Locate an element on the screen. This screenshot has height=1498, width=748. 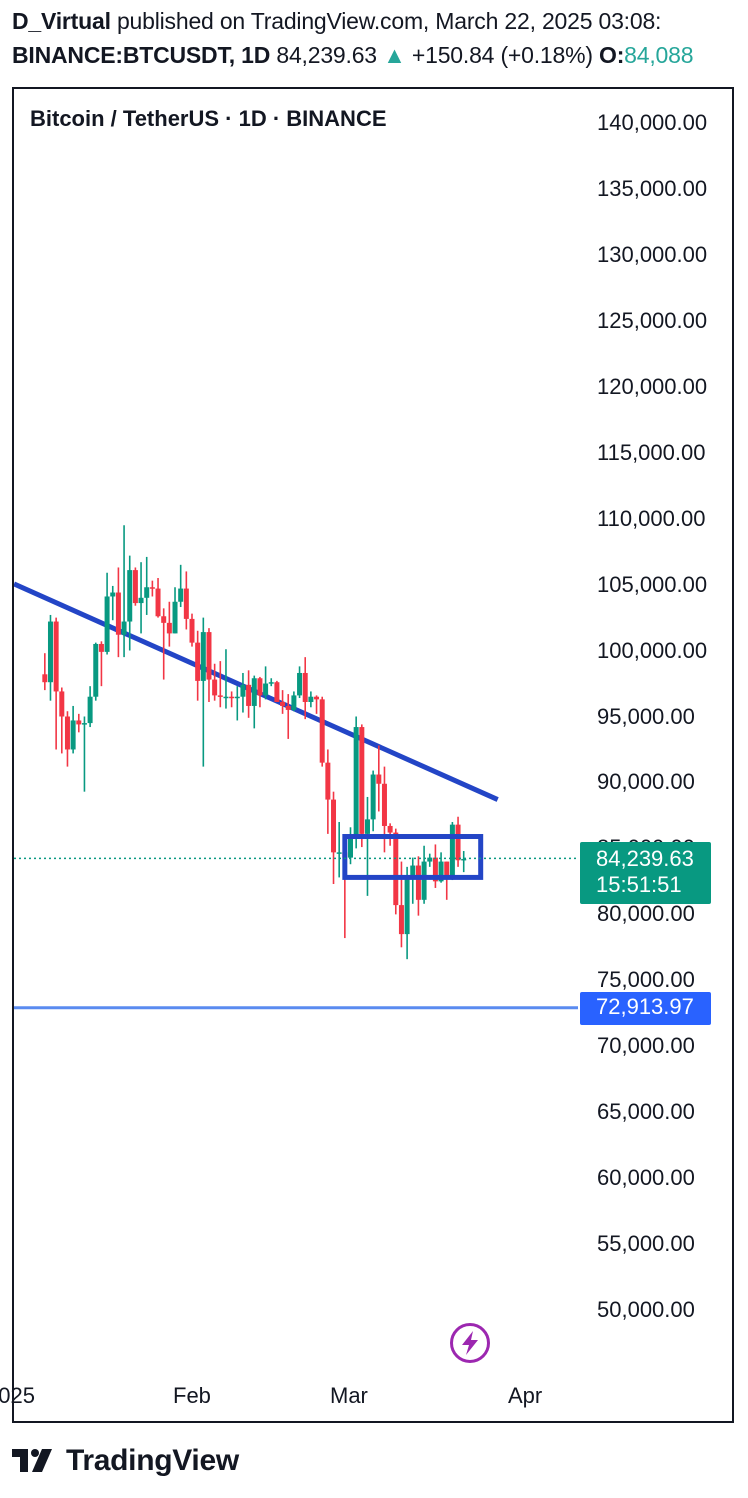
horizontal-line-price-label: 72,913.97 is located at coordinates (645, 1008).